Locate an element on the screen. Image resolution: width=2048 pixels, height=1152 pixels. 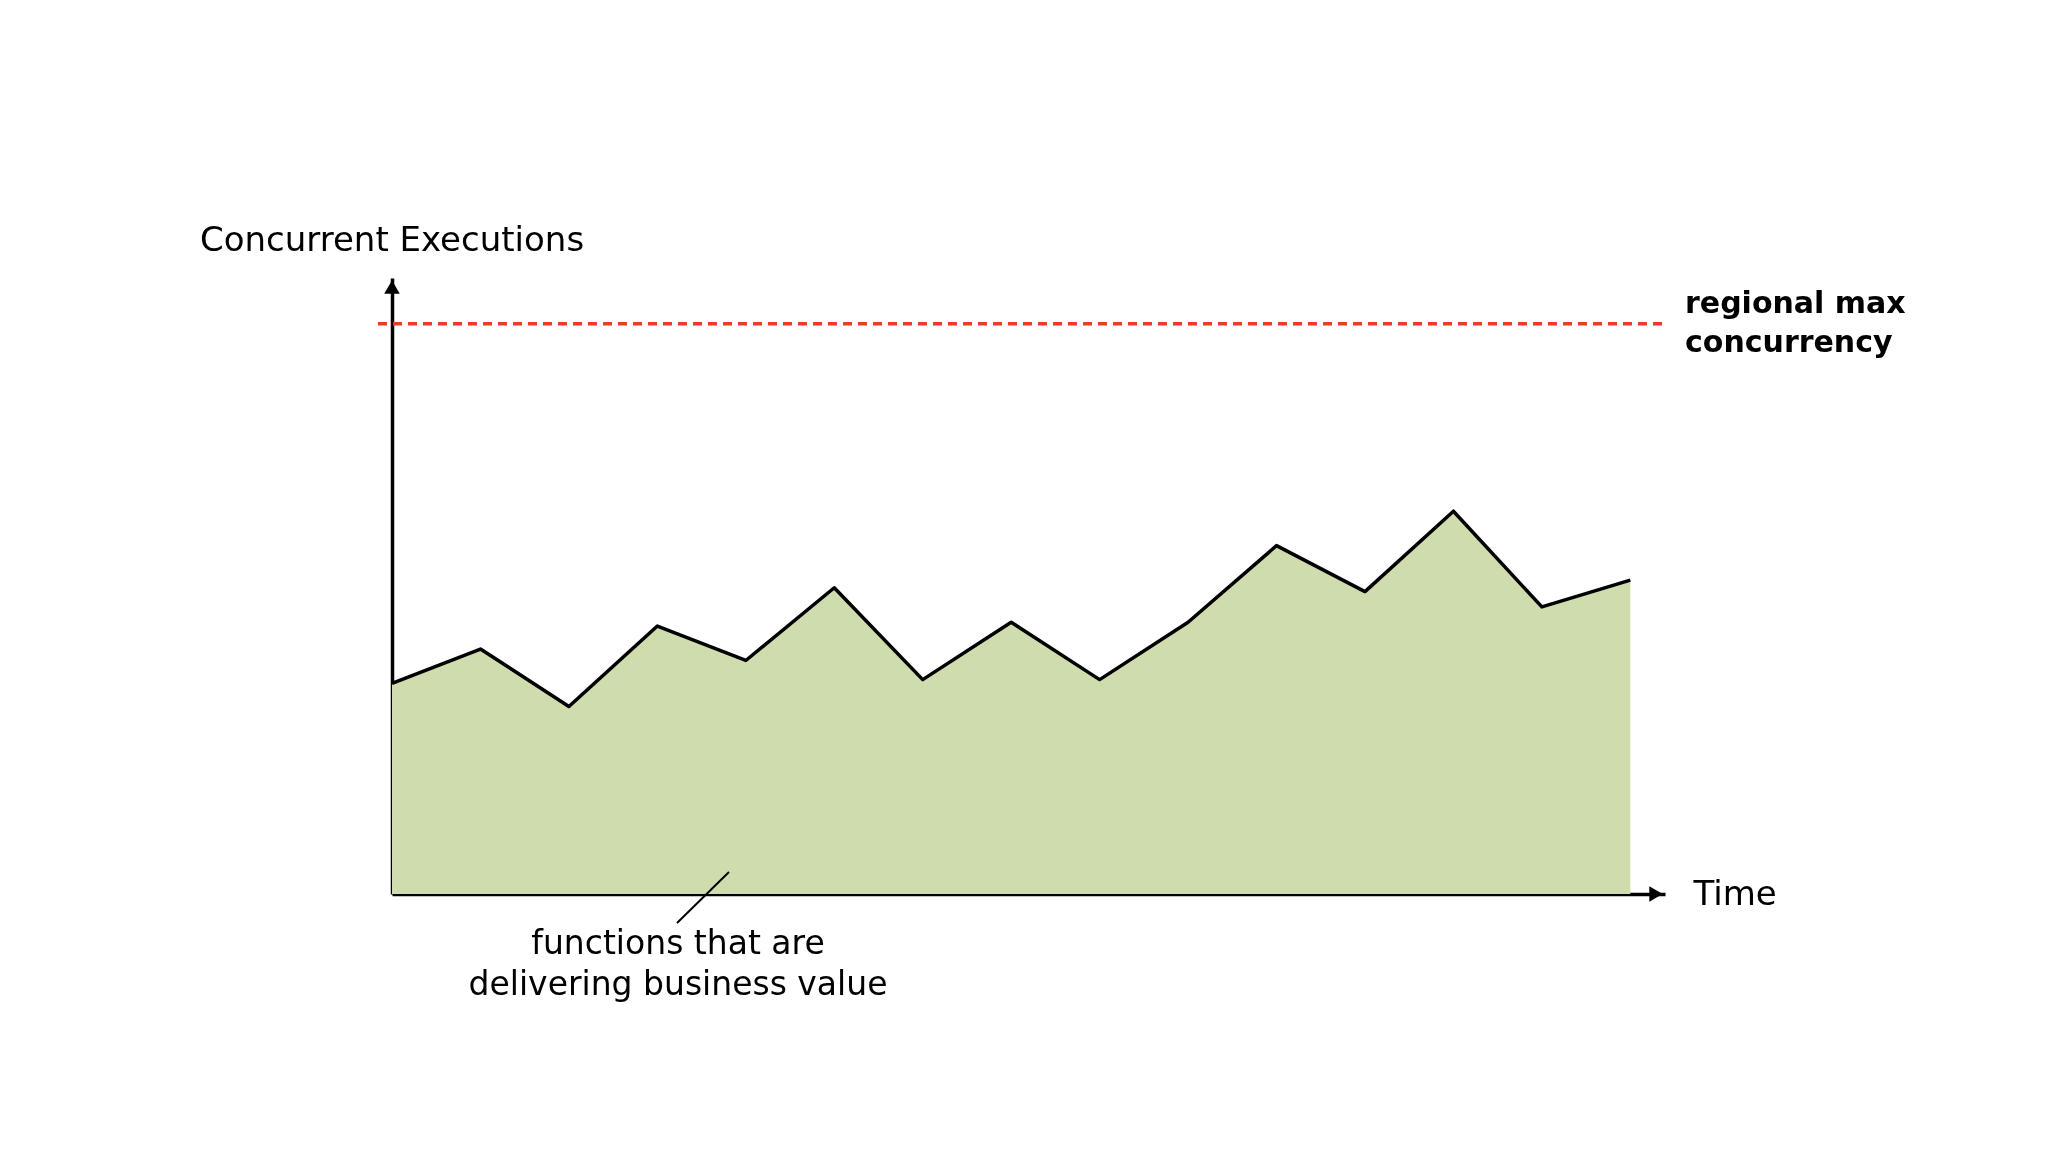
x-axis-title: Time is located at coordinates (1734, 892).